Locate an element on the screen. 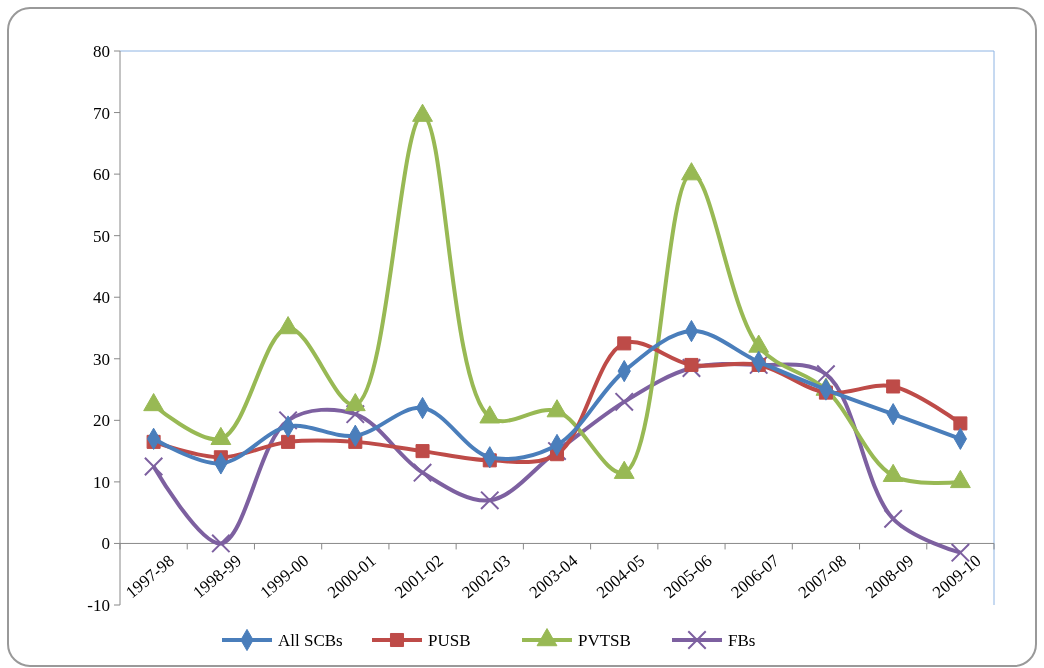 The height and width of the screenshot is (668, 1044). y-tick-label: 40 is located at coordinates (101, 298).